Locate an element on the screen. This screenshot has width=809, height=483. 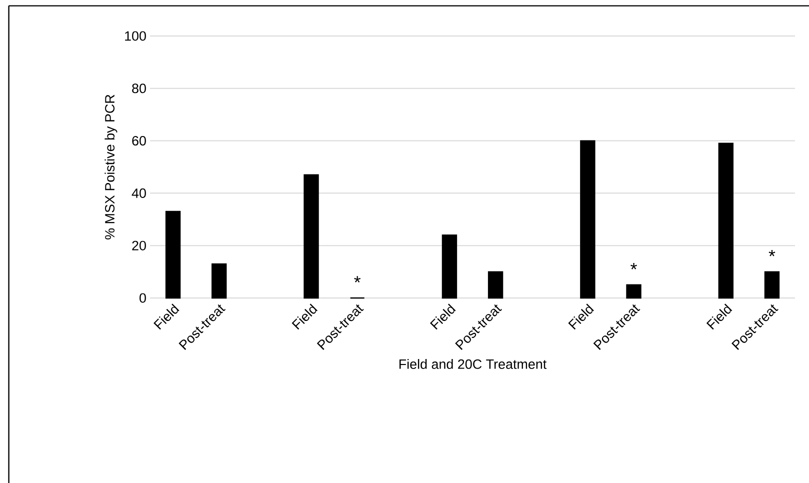
y-tick-label: 100 is located at coordinates (135, 36).